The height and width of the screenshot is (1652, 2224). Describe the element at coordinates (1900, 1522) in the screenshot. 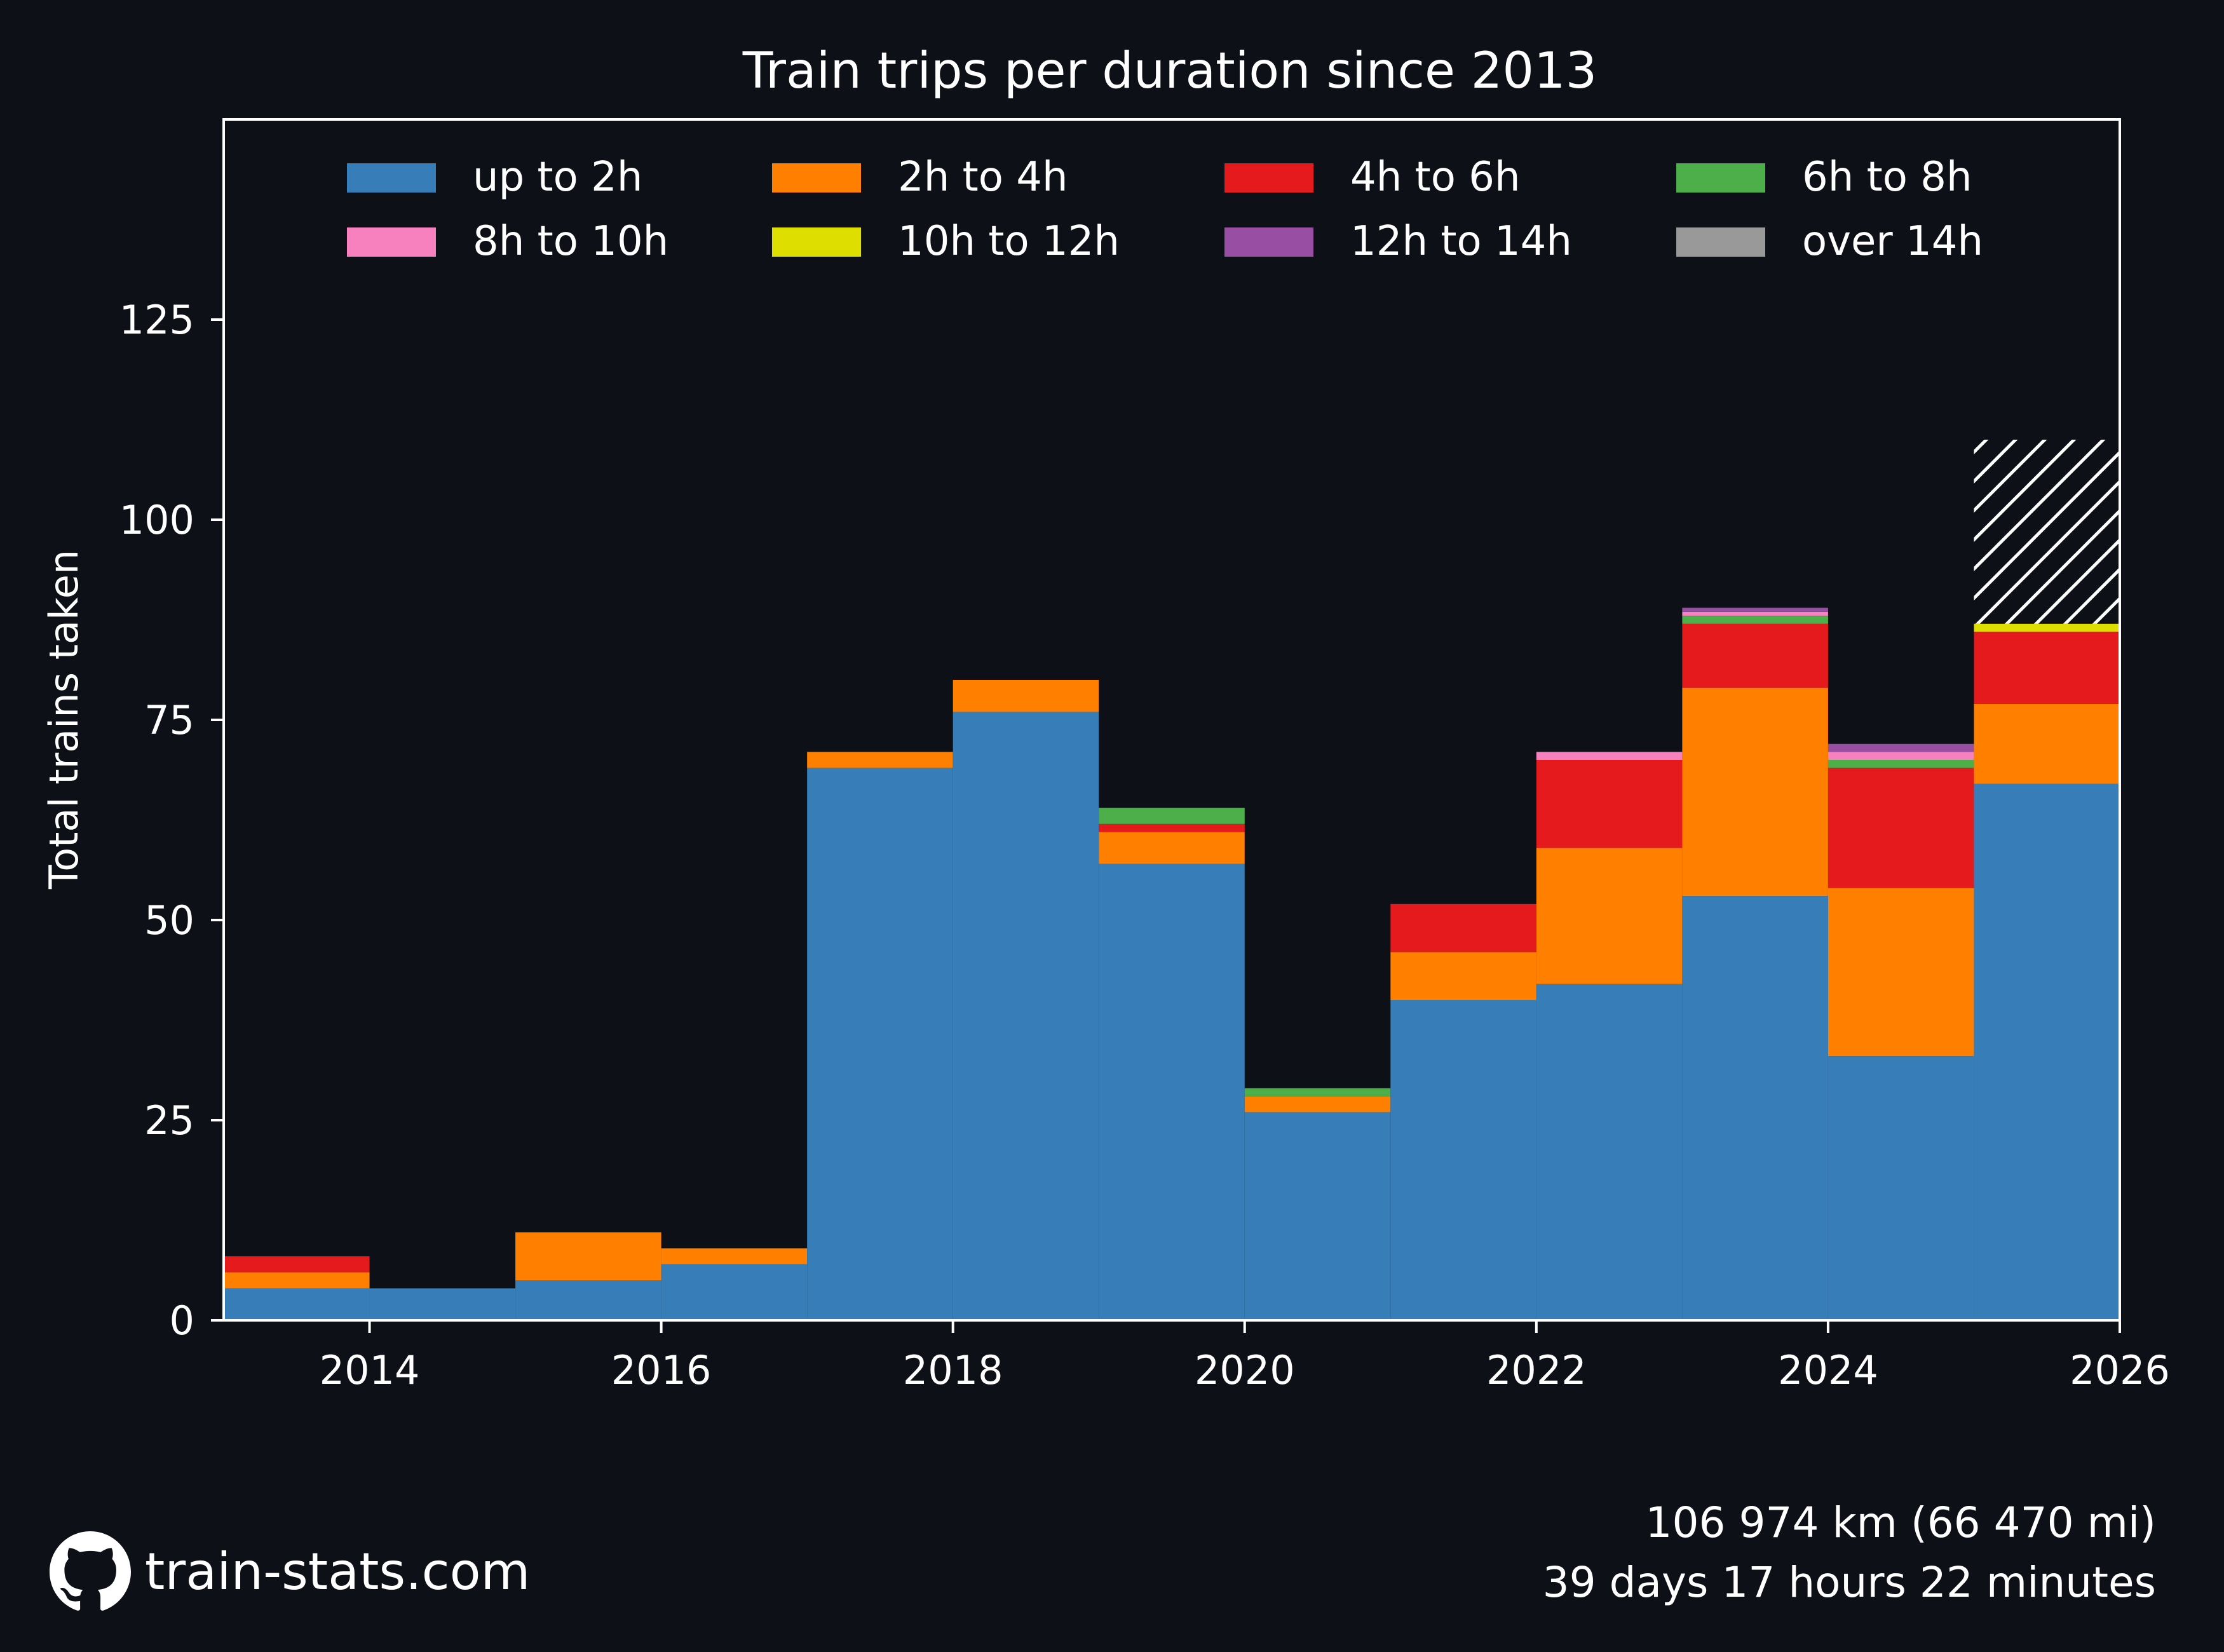

I see `total-distance: 106 974 km (66 470 mi)` at that location.